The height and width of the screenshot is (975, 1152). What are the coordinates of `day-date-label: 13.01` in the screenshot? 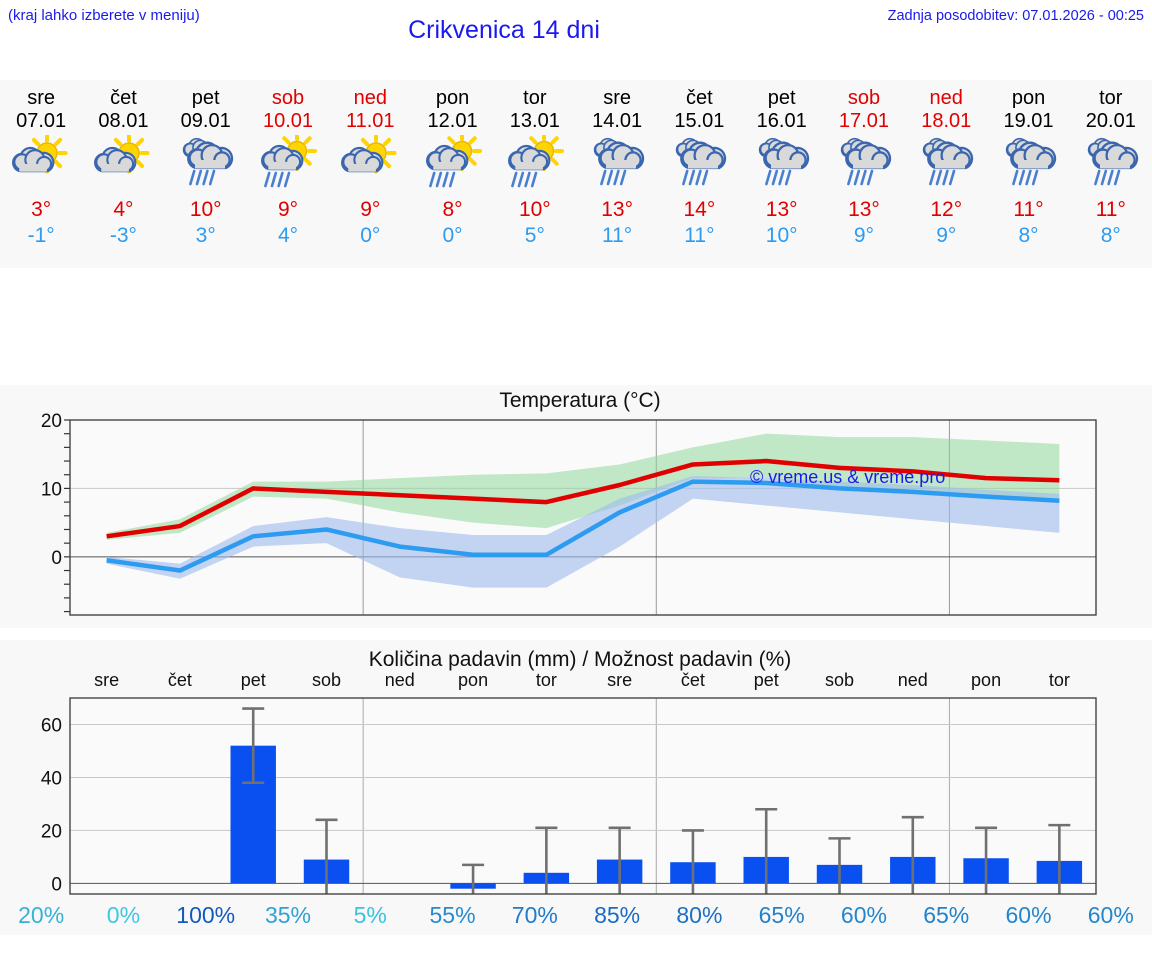 It's located at (534, 121).